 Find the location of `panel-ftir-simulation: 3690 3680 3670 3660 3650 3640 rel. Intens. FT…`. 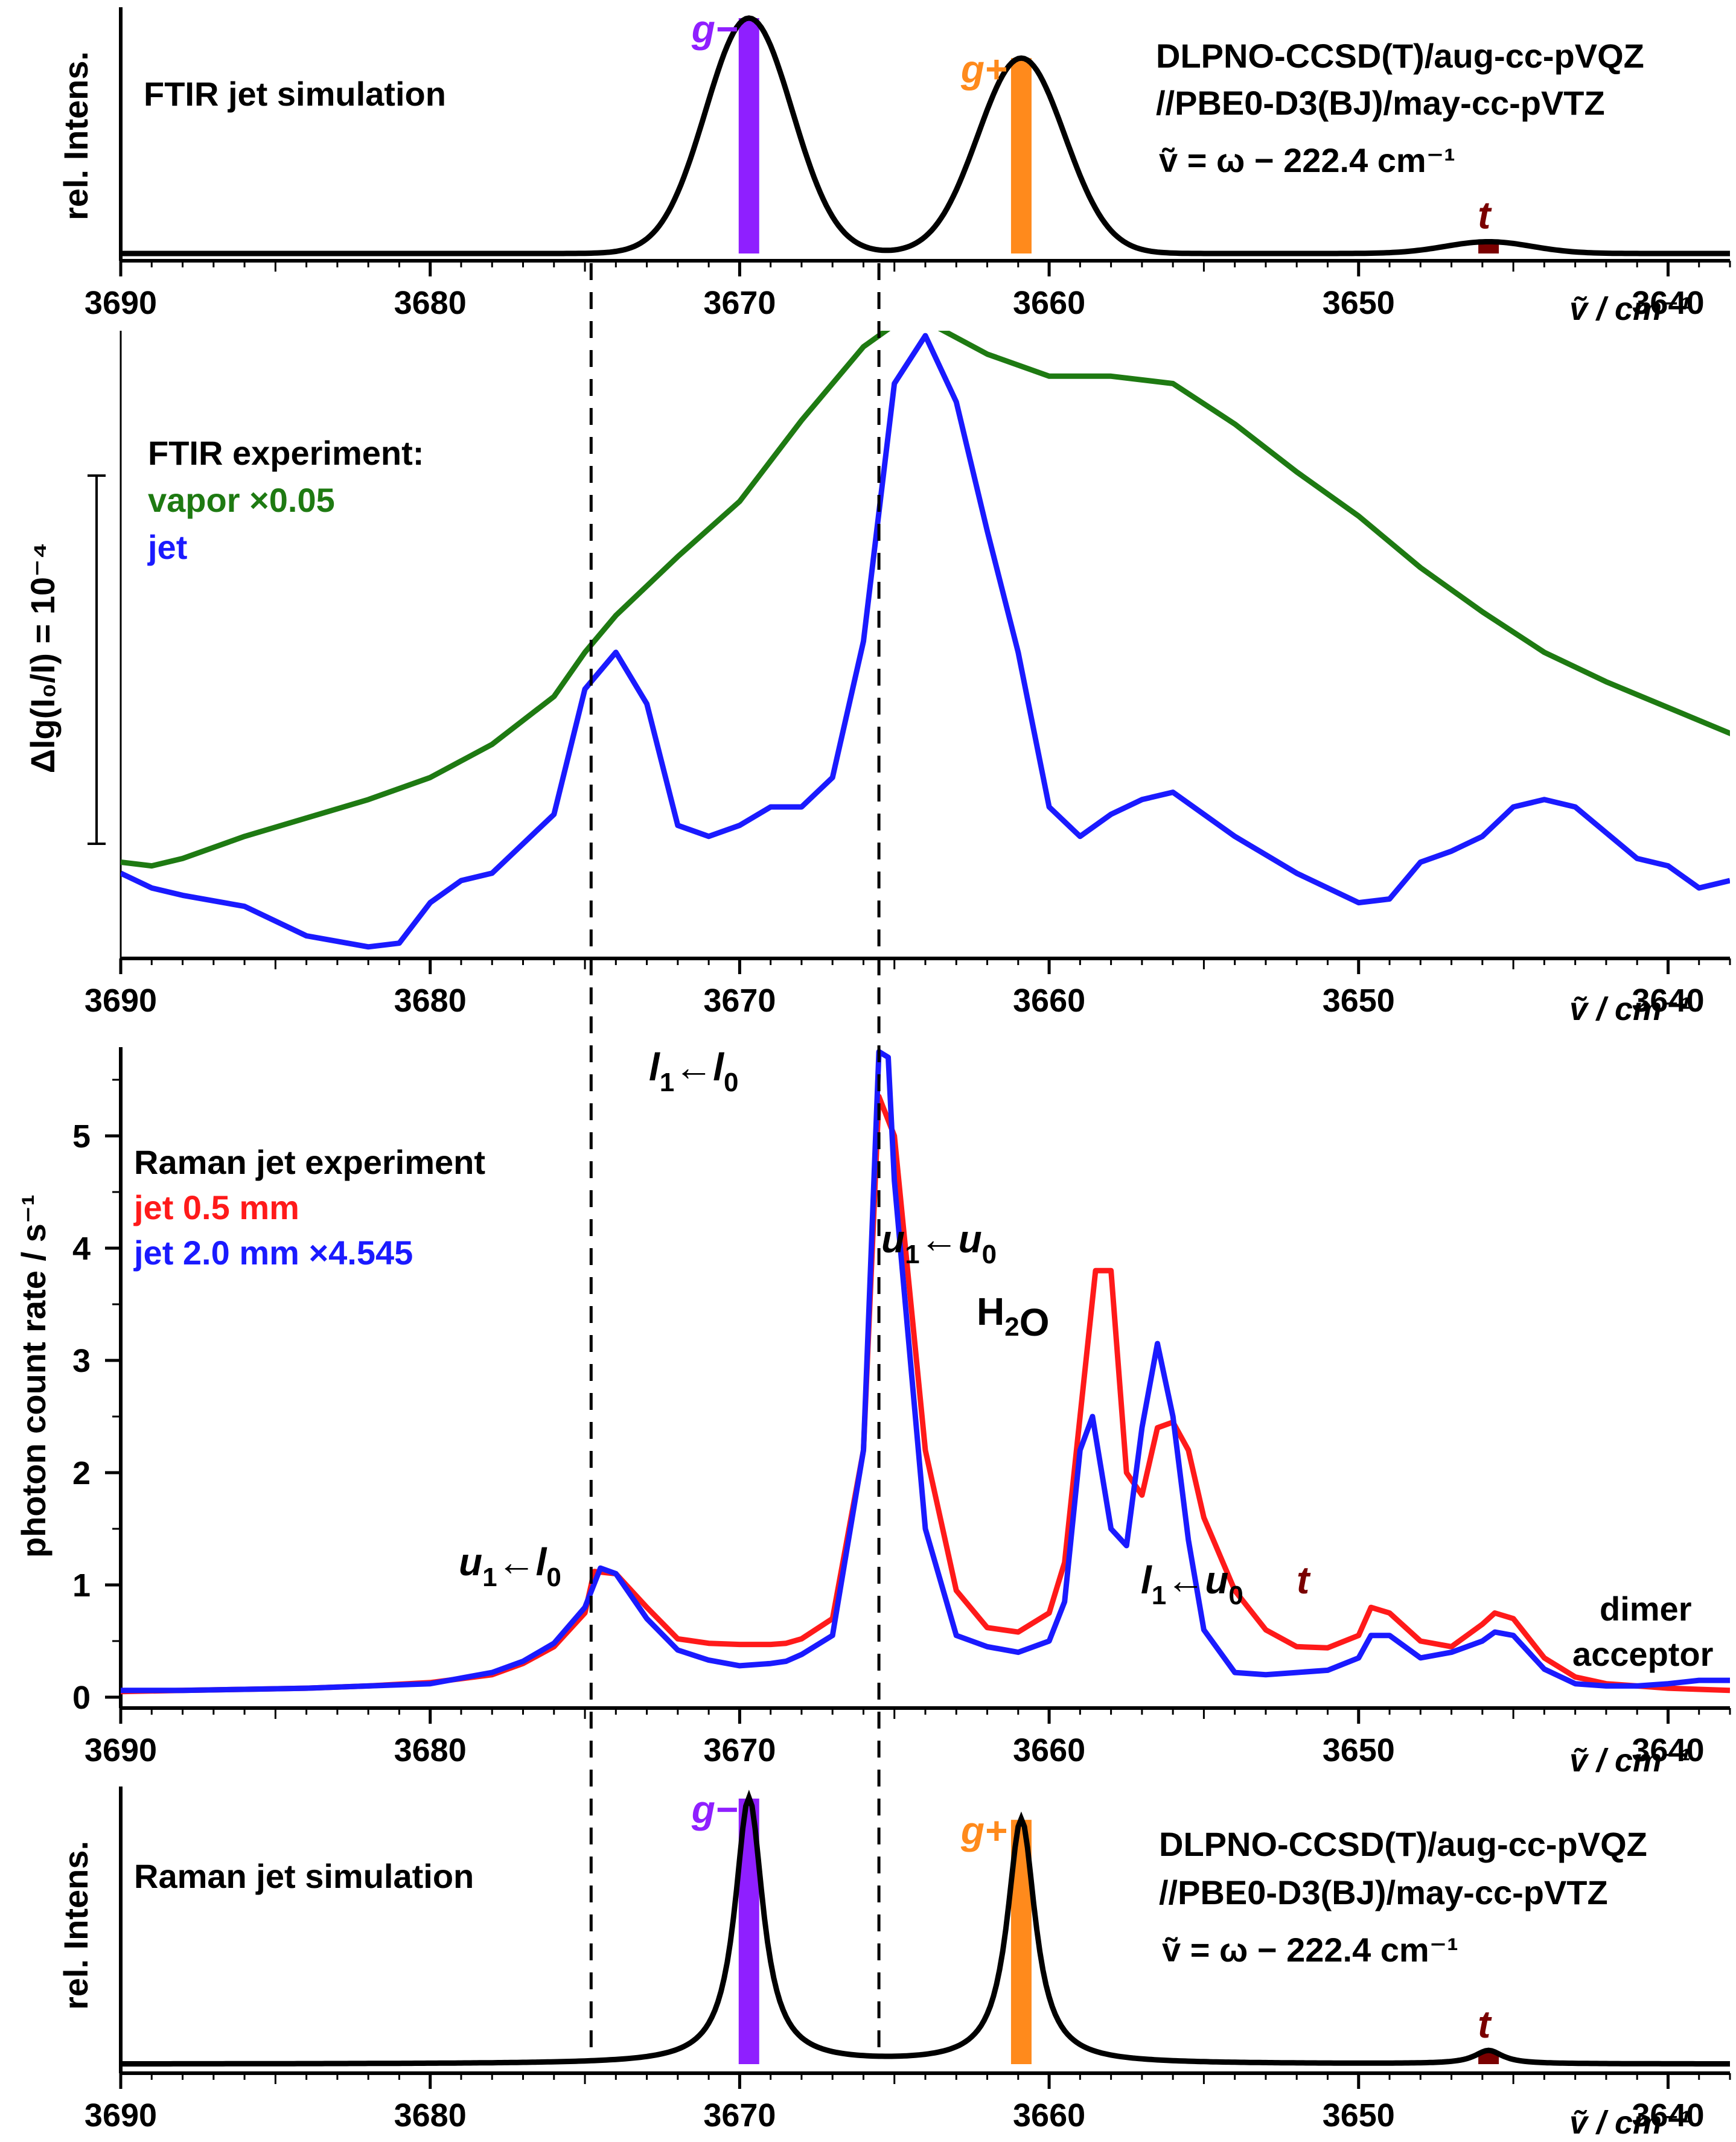

panel-ftir-simulation: 3690 3680 3670 3660 3650 3640 rel. Intens. FT… is located at coordinates (894, 167).